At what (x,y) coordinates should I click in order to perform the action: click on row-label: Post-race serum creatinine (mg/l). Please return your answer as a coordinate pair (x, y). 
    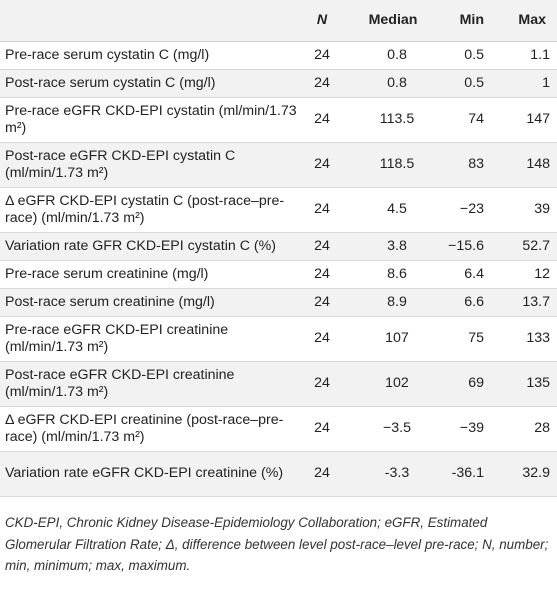
    Looking at the image, I should click on (110, 301).